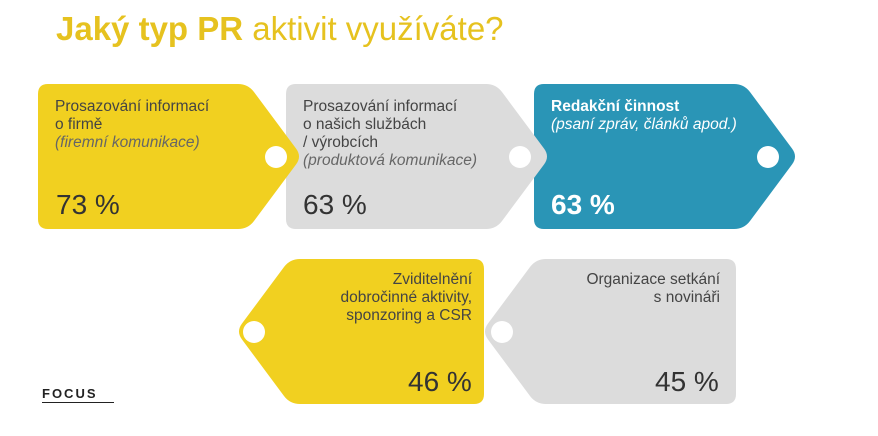  I want to click on tag-5-line2: s novináři, so click(686, 297).